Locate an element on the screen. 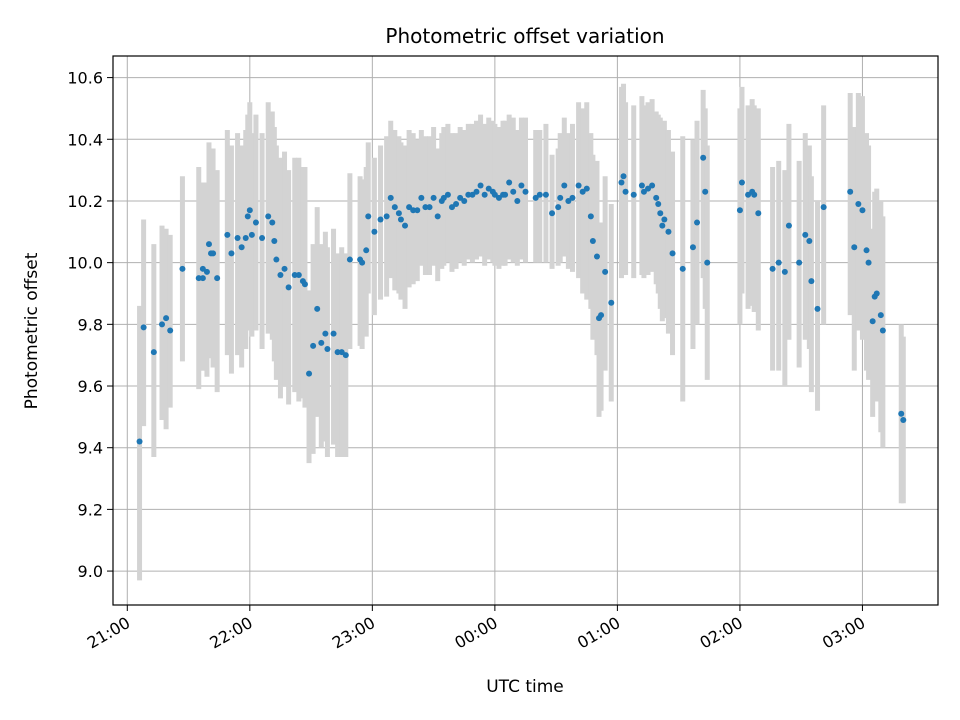  y-tick-label: 10.0 is located at coordinates (85, 263).